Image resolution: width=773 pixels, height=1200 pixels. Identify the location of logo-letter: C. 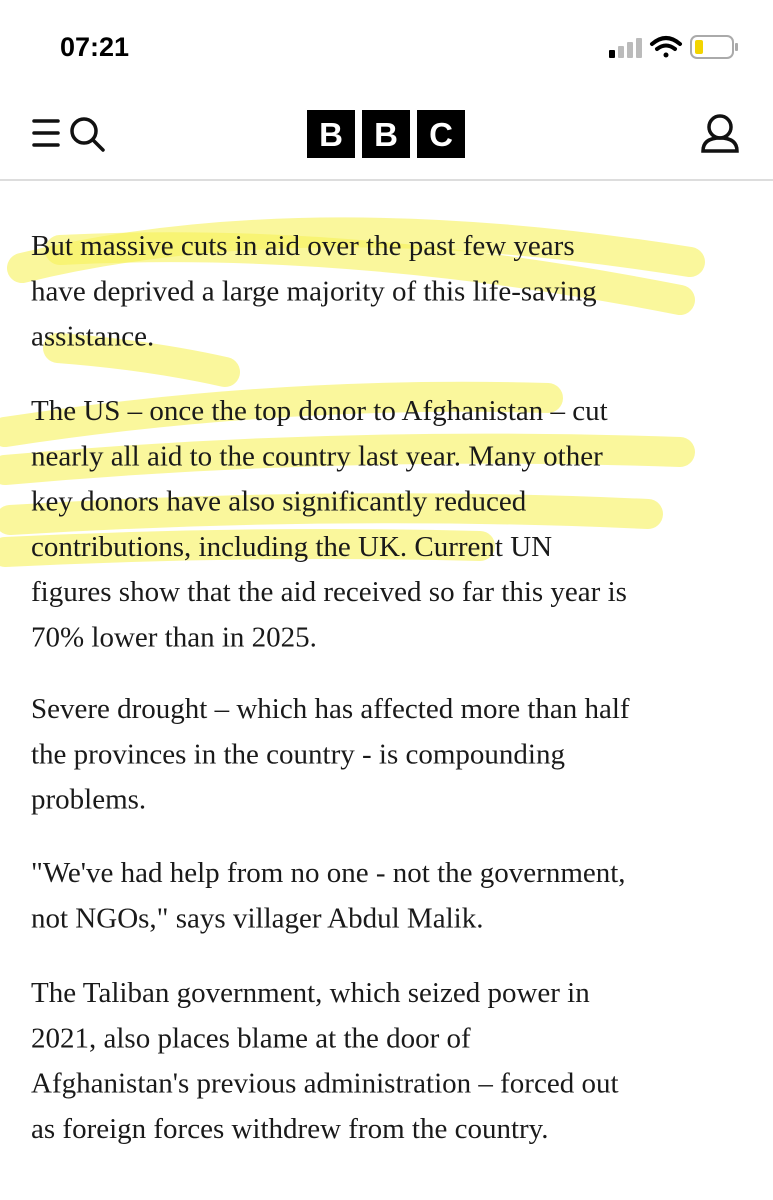
(441, 134).